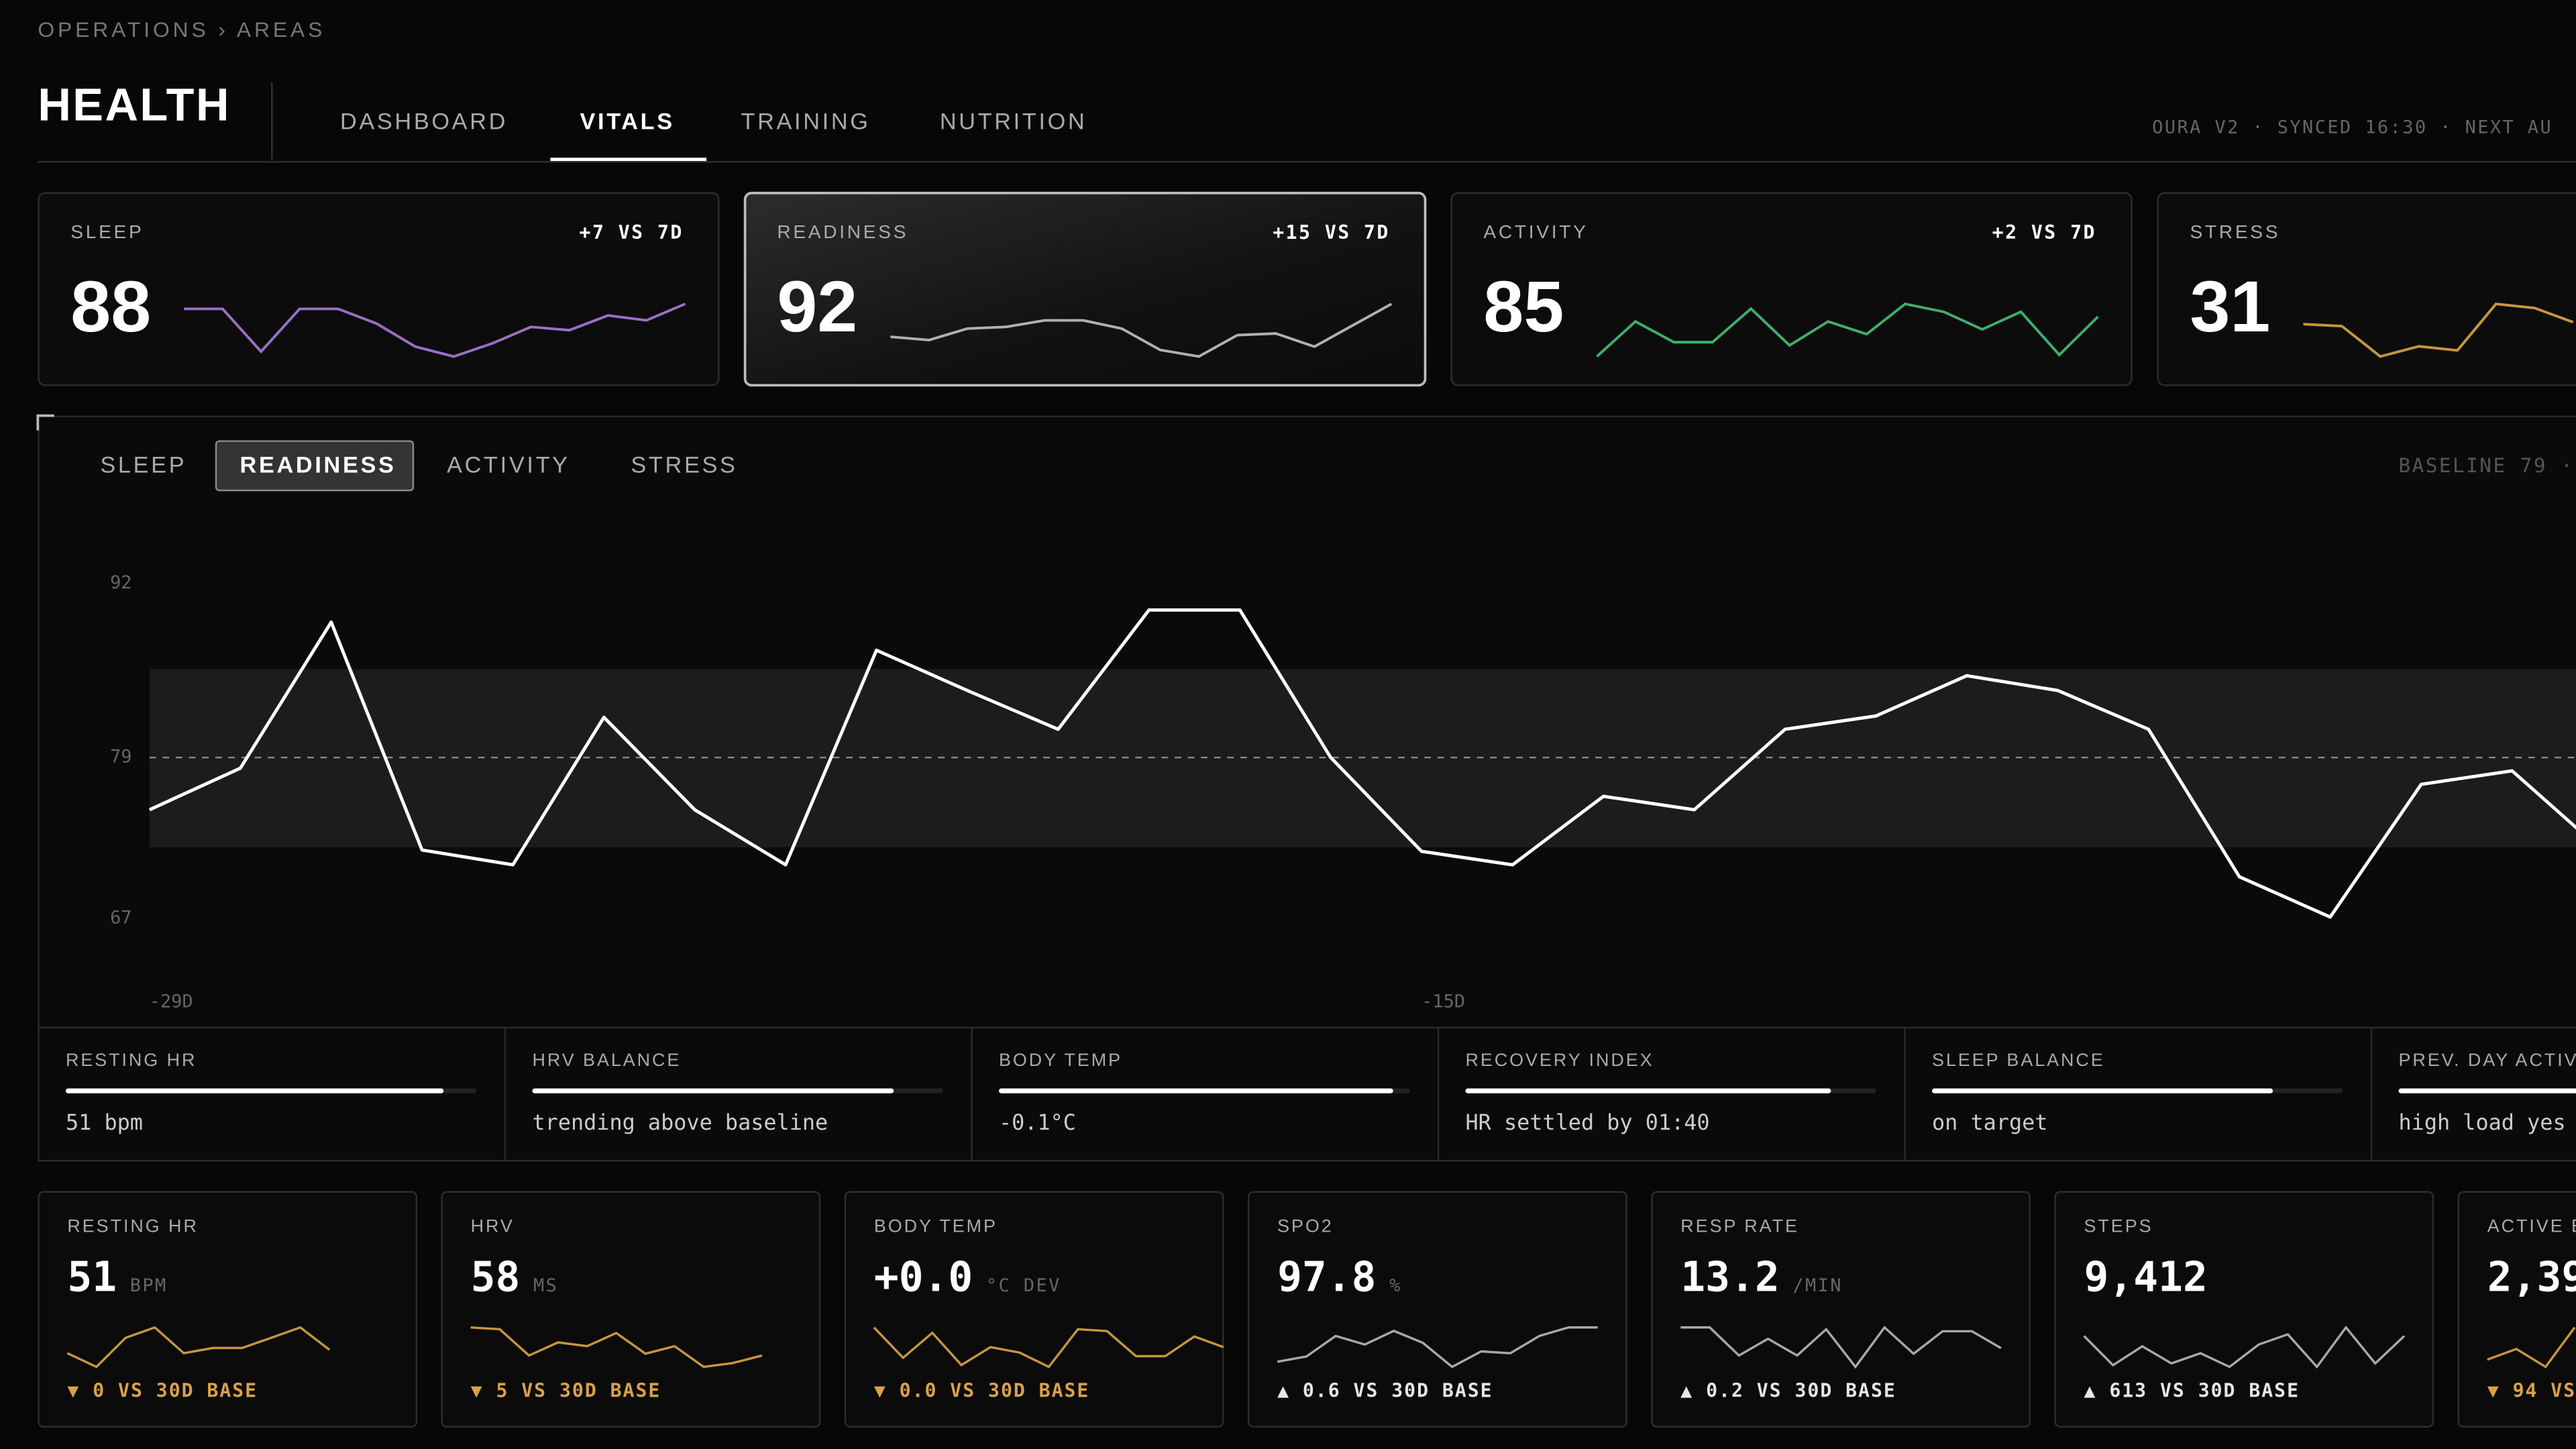 The image size is (2576, 1449). Describe the element at coordinates (1739, 1226) in the screenshot. I see `metric-label: RESP RATE` at that location.